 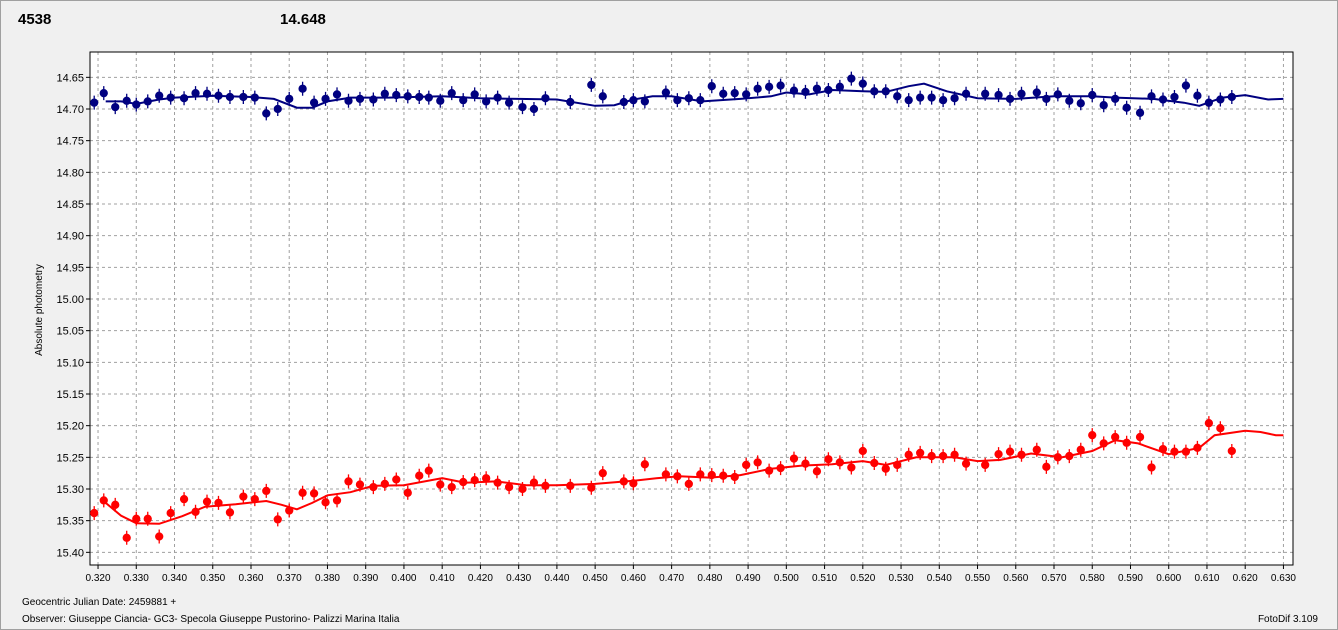 I want to click on y-tick-label: 14.95, so click(x=70, y=268).